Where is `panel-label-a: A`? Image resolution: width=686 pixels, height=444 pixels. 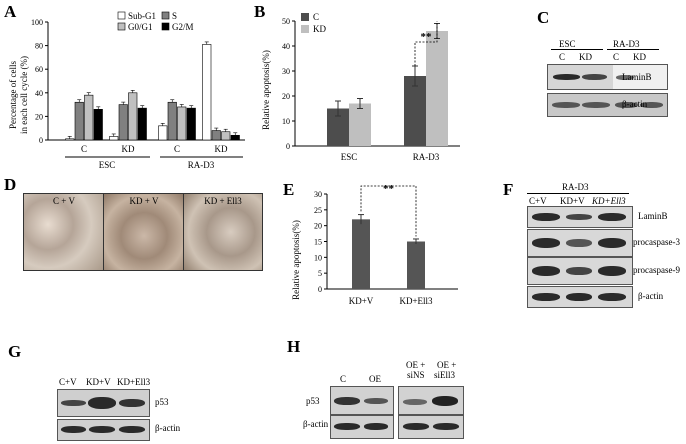
panel-label-a: A is located at coordinates (10, 11).